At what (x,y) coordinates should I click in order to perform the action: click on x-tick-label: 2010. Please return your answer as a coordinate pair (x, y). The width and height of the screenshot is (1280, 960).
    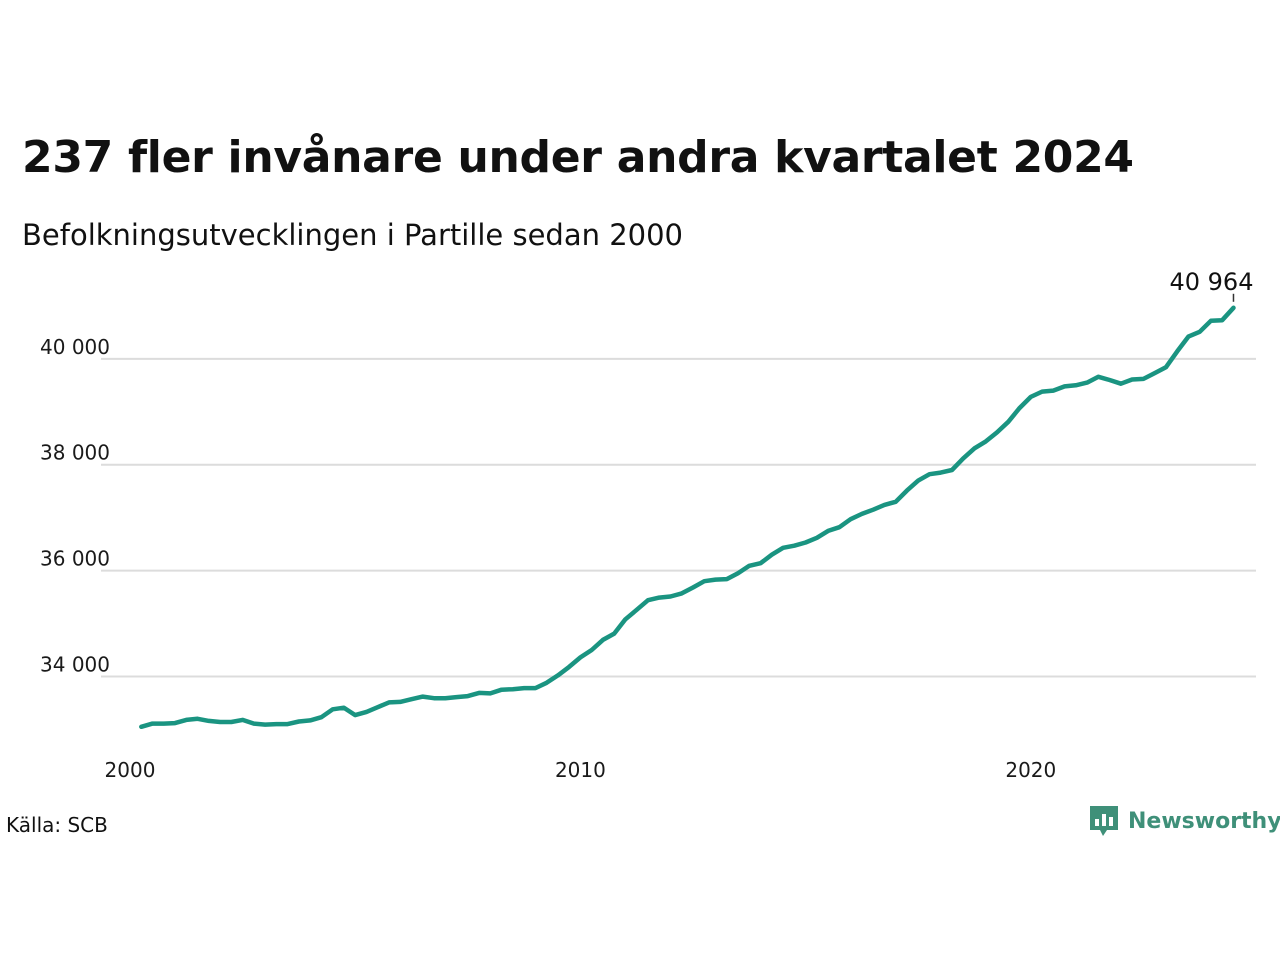
    Looking at the image, I should click on (580, 770).